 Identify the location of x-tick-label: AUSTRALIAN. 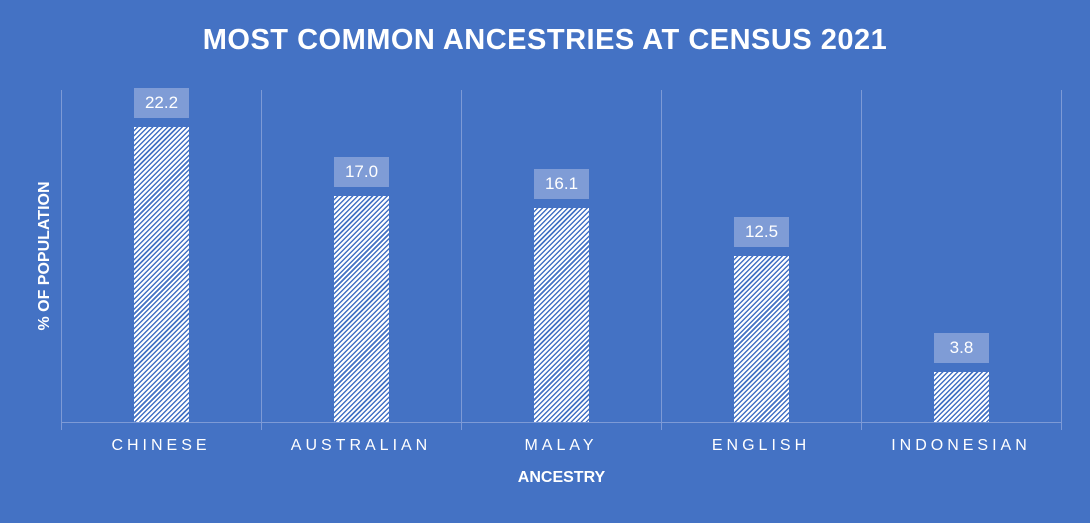
(361, 445).